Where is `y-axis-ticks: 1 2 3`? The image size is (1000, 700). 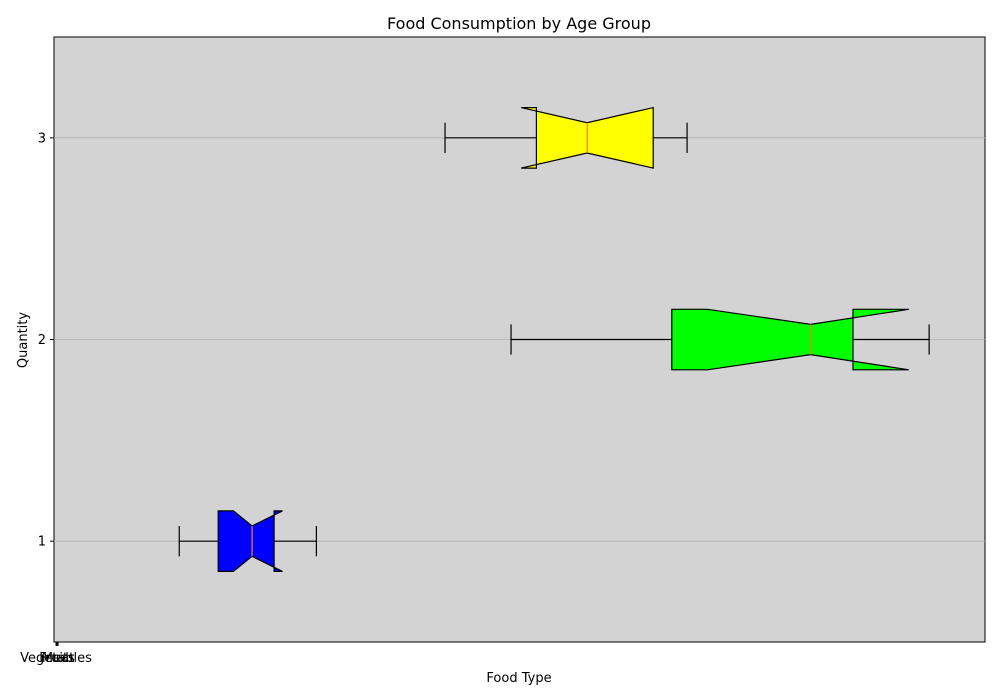 y-axis-ticks: 1 2 3 is located at coordinates (46, 340).